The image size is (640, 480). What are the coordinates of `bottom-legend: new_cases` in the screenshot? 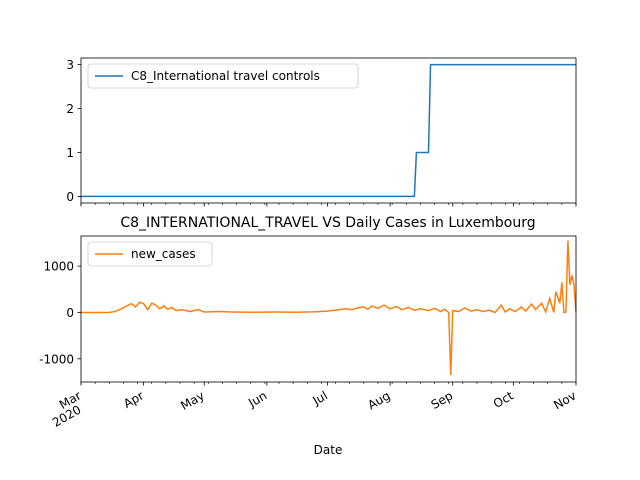 It's located at (150, 254).